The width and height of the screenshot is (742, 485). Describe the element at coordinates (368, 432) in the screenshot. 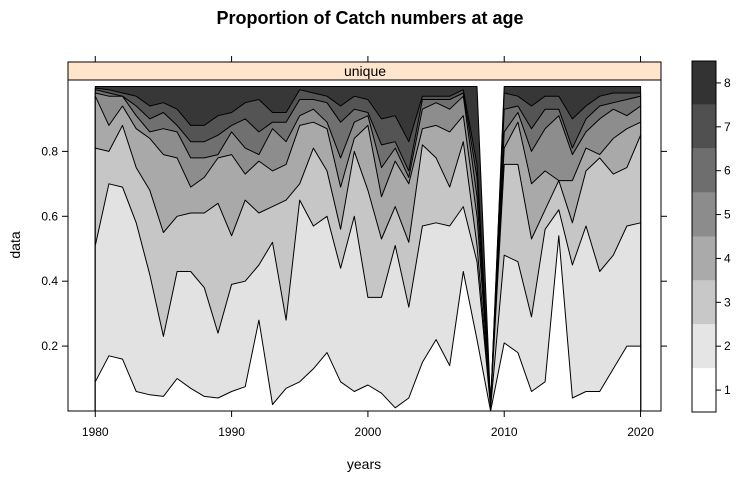

I see `x-tick-label: 2000` at that location.